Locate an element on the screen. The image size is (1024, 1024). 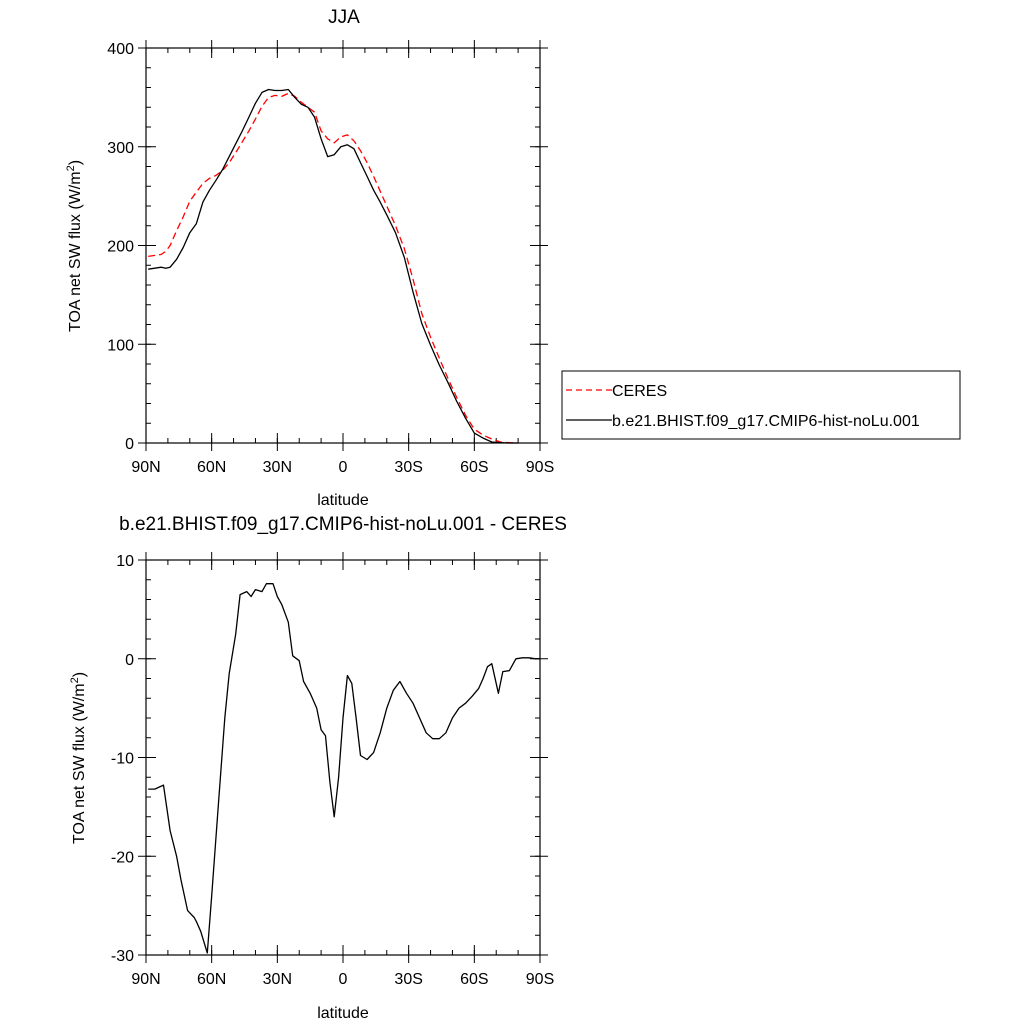
top-x-axis-label: latitude is located at coordinates (343, 500).